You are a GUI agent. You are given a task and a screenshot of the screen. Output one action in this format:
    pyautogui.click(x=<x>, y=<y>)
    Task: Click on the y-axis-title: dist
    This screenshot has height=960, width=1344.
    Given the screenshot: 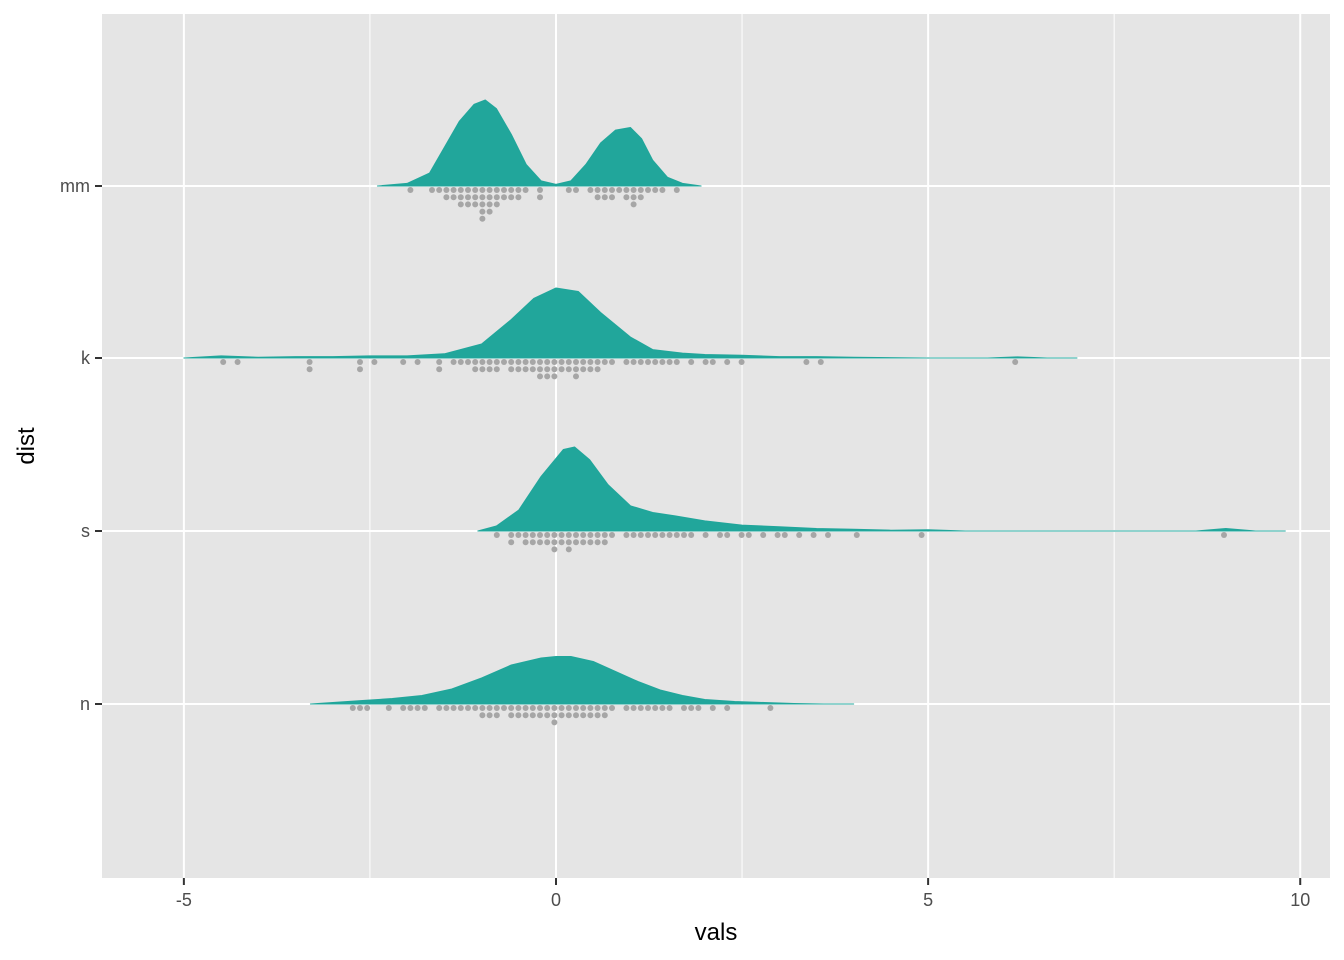 What is the action you would take?
    pyautogui.click(x=26, y=446)
    